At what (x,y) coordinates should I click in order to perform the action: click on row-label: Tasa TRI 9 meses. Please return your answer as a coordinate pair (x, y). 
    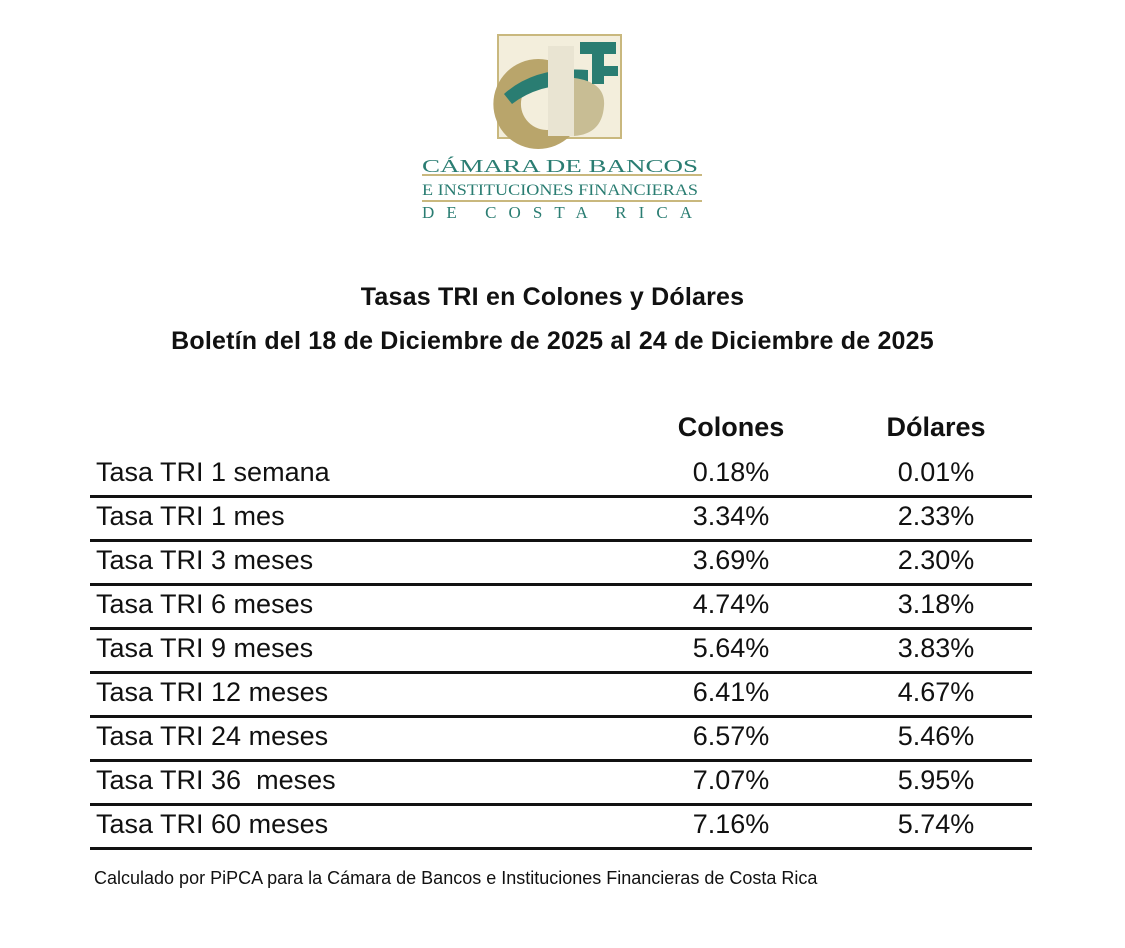
    Looking at the image, I should click on (205, 648).